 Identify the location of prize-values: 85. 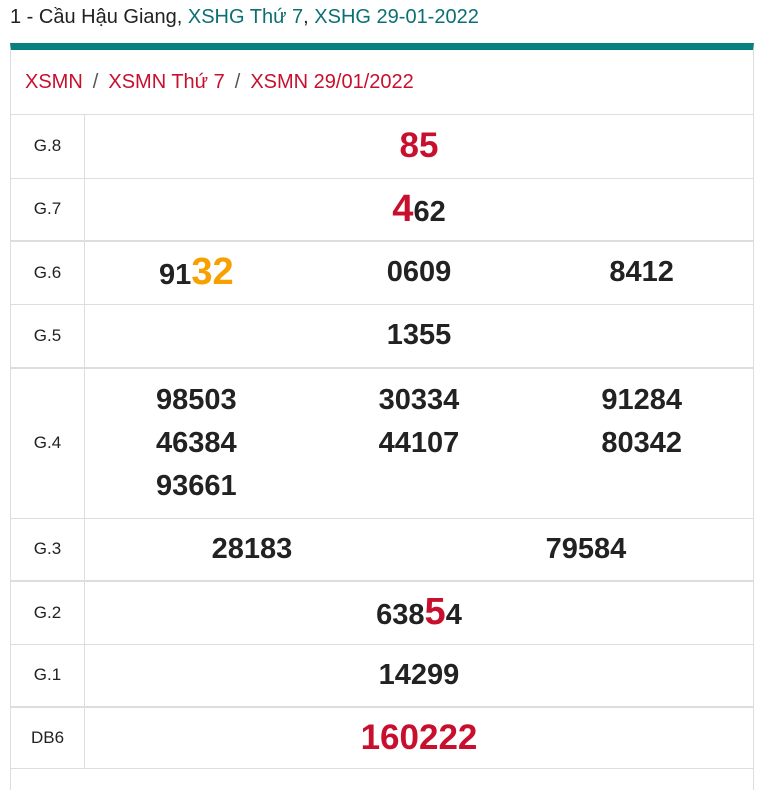
(418, 147).